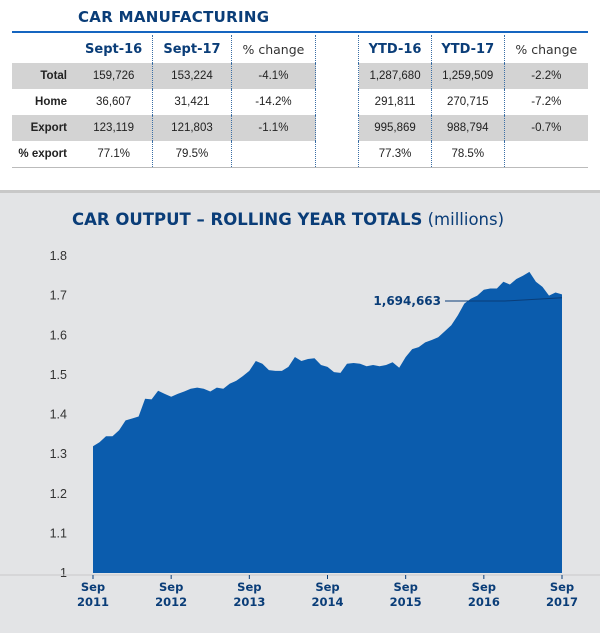  Describe the element at coordinates (43, 49) in the screenshot. I see `row-label-header` at that location.